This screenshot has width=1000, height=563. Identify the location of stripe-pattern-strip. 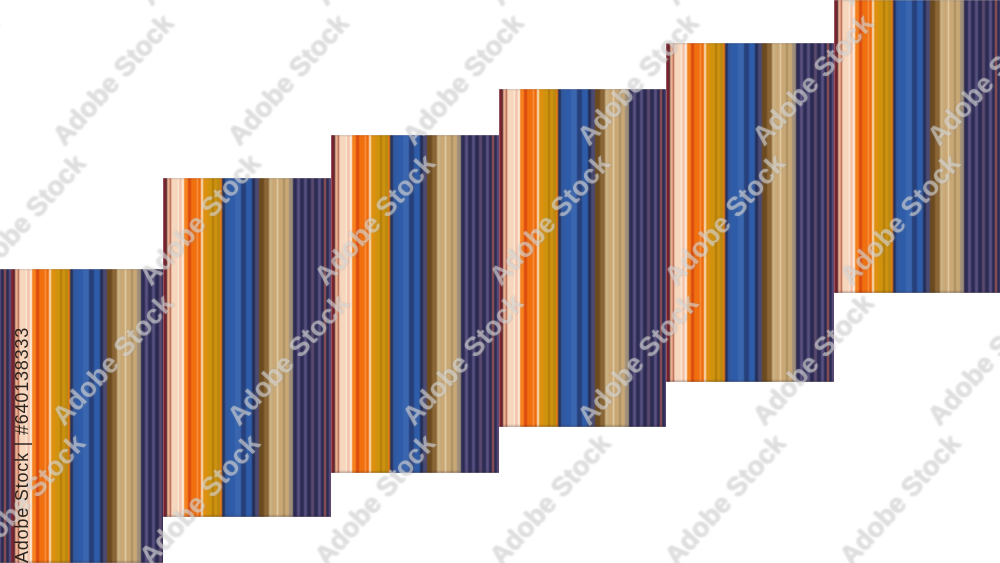
(582, 258).